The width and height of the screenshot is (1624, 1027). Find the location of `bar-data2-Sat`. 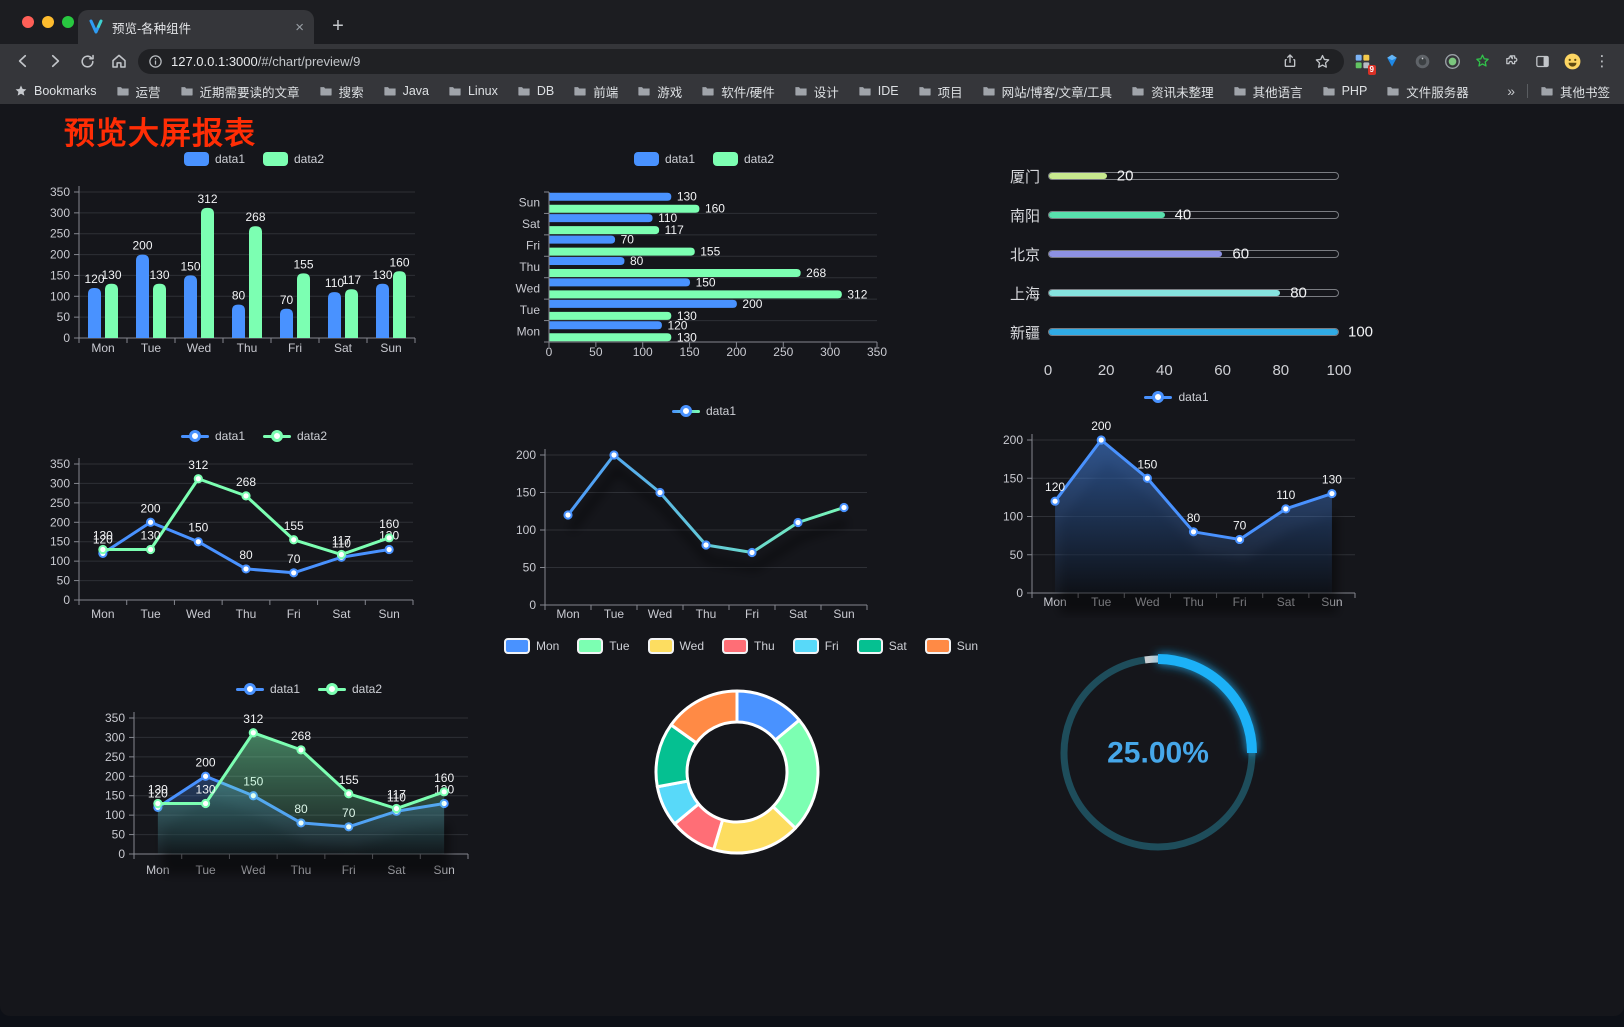

bar-data2-Sat is located at coordinates (604, 230).